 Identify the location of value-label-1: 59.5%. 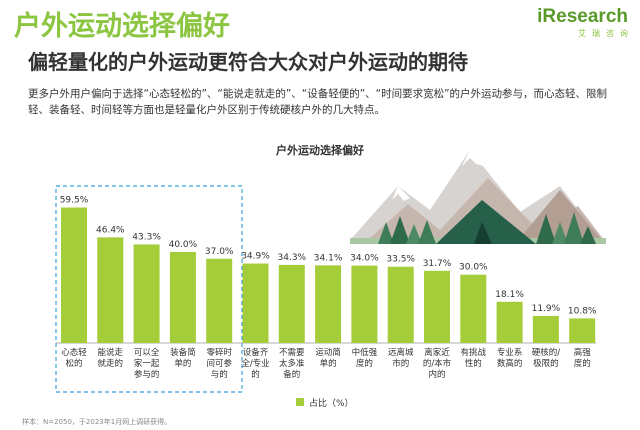
(74, 201).